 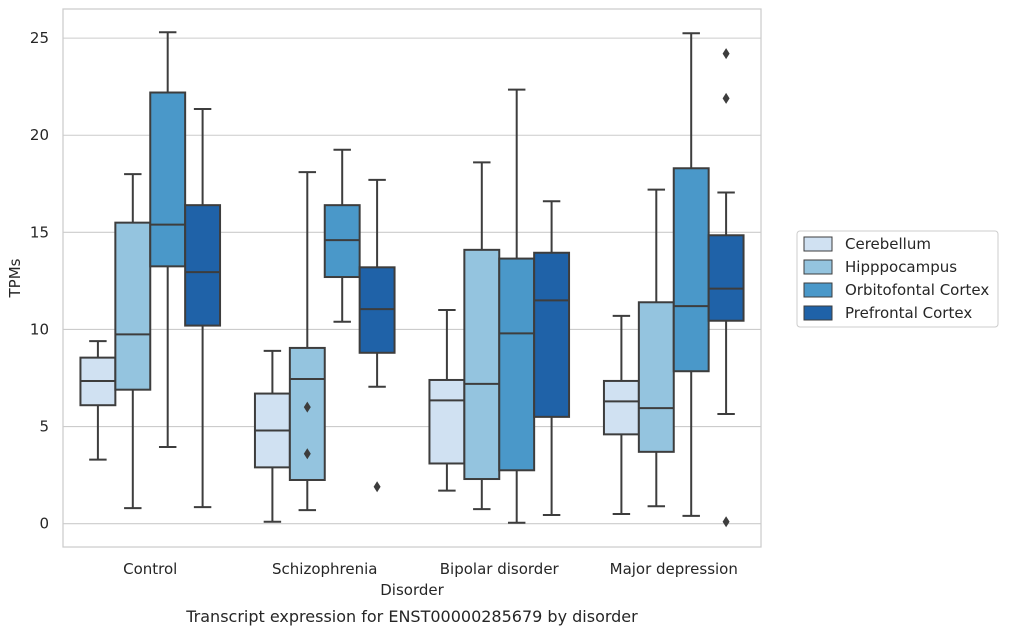 What do you see at coordinates (324, 569) in the screenshot?
I see `x-tick-label: Schizophrenia` at bounding box center [324, 569].